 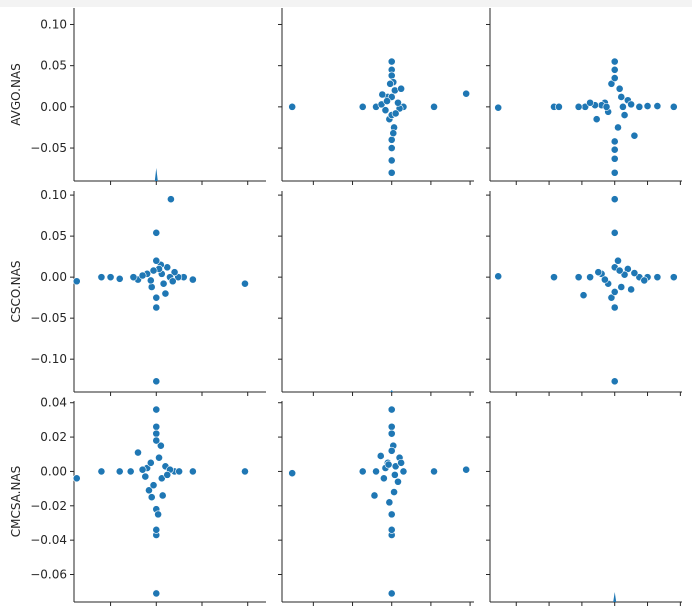 I want to click on scatter-CSCO.NAS-vs-CMCSA.NAS, so click(x=379, y=501).